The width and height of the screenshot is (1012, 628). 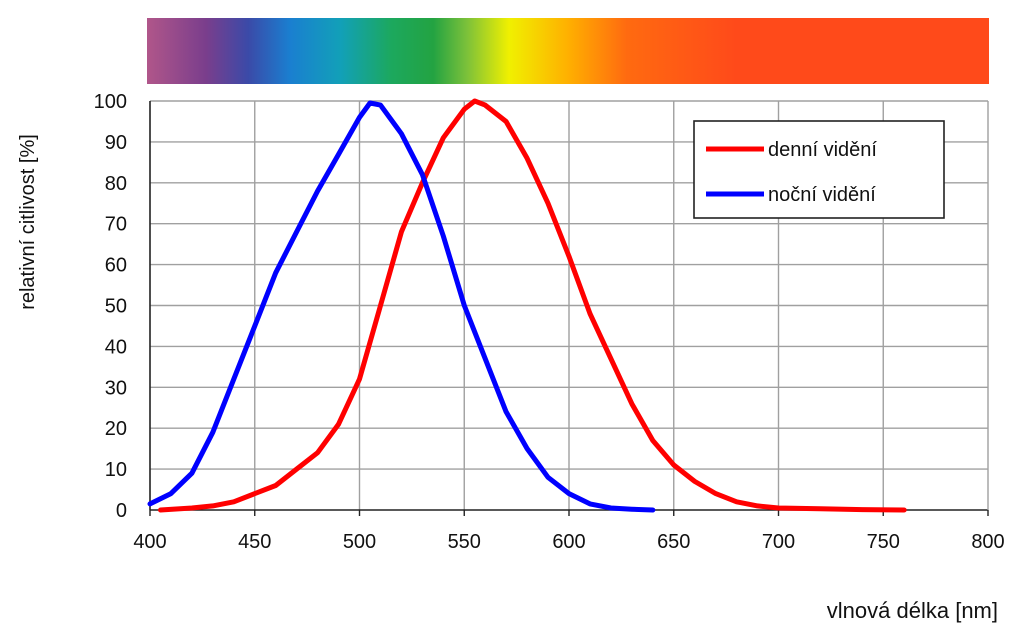 I want to click on x-tick-label: 700, so click(x=778, y=542).